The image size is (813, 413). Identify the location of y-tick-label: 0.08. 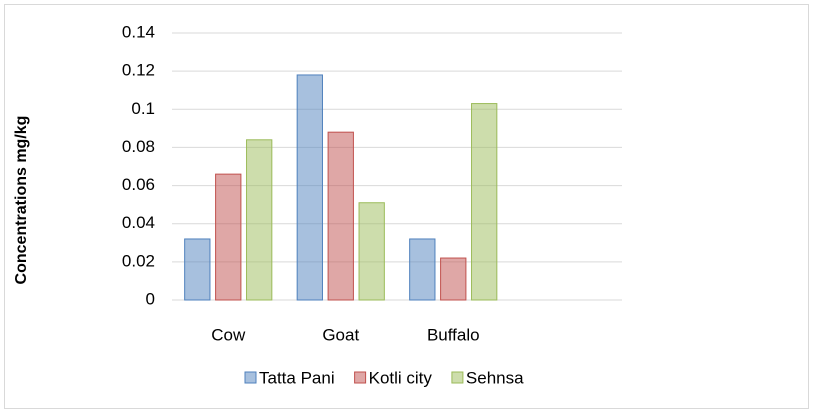
(138, 146).